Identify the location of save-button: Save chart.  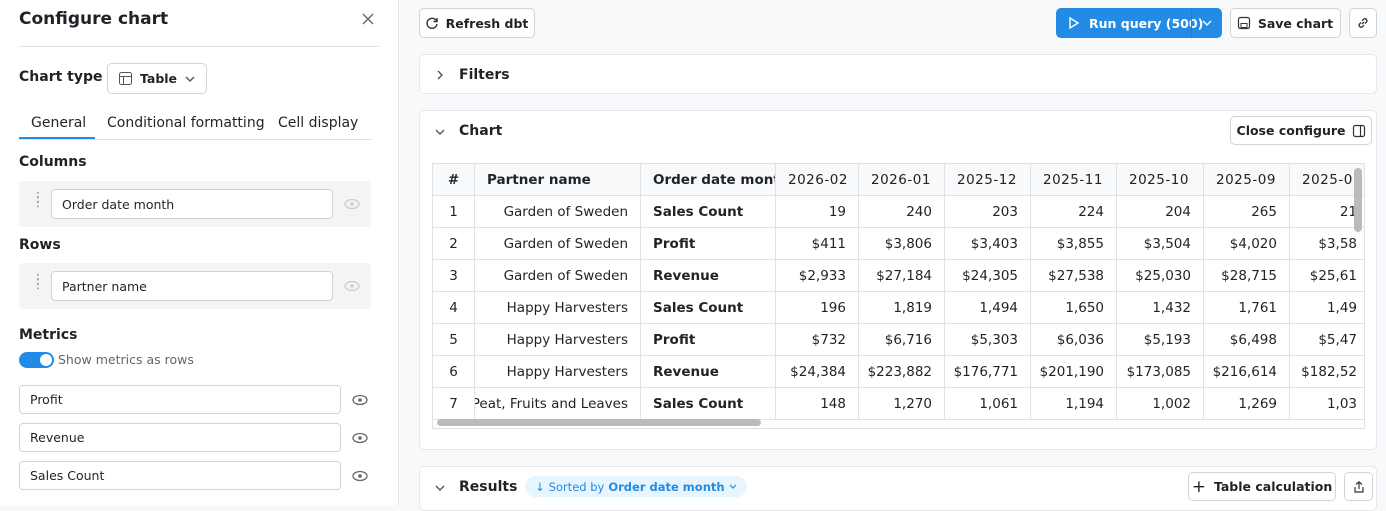
(1285, 23).